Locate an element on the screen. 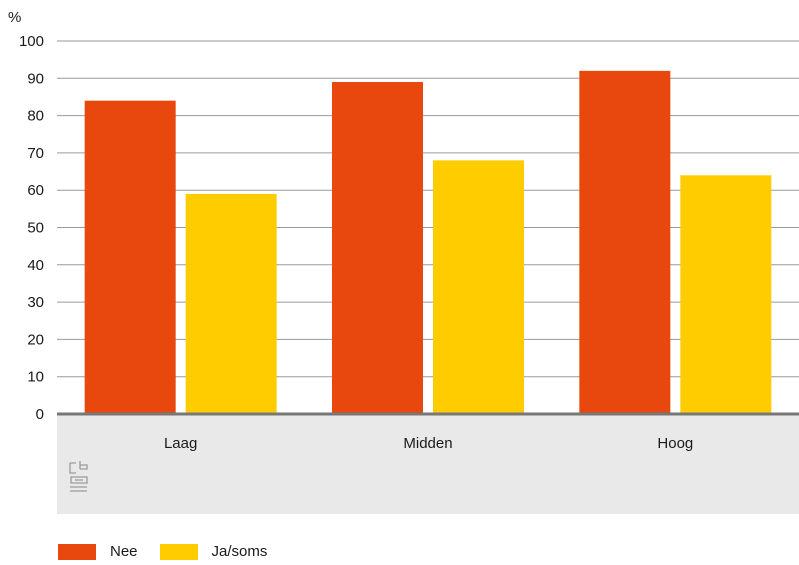  bar-ja-soms-midden is located at coordinates (478, 287).